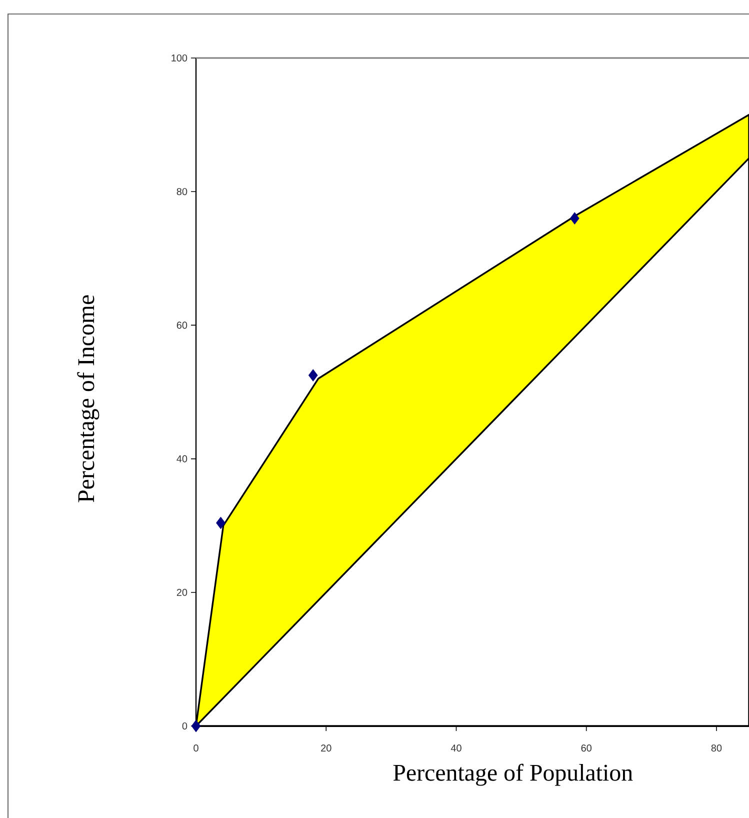 This screenshot has width=749, height=818. I want to click on y-axis-title: Percentage of Income, so click(88, 398).